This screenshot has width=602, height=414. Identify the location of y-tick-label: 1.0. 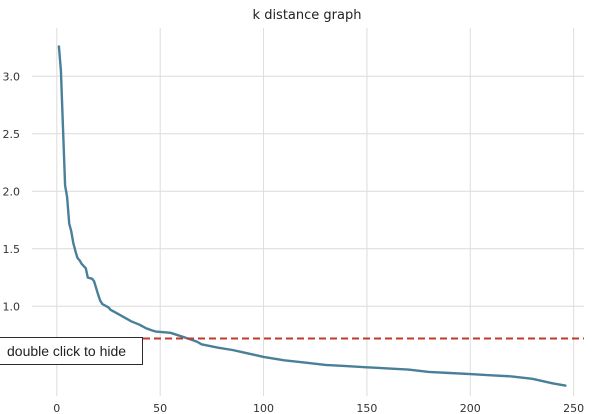
(12, 306).